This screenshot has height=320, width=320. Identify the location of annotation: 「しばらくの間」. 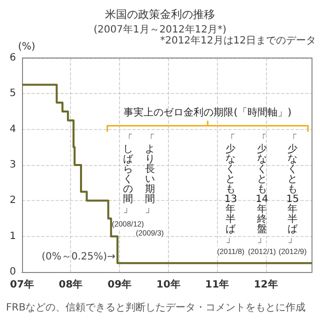
(128, 174).